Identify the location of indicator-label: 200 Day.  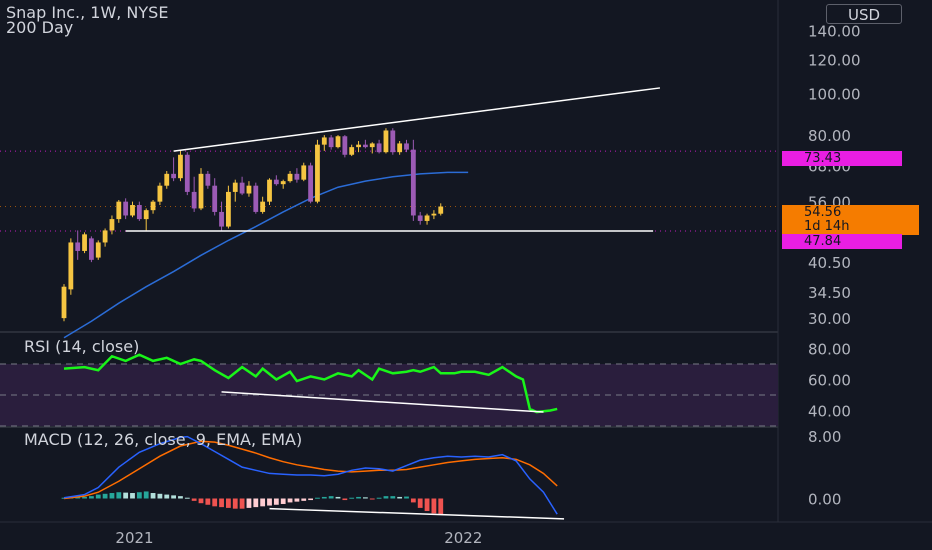
(40, 27).